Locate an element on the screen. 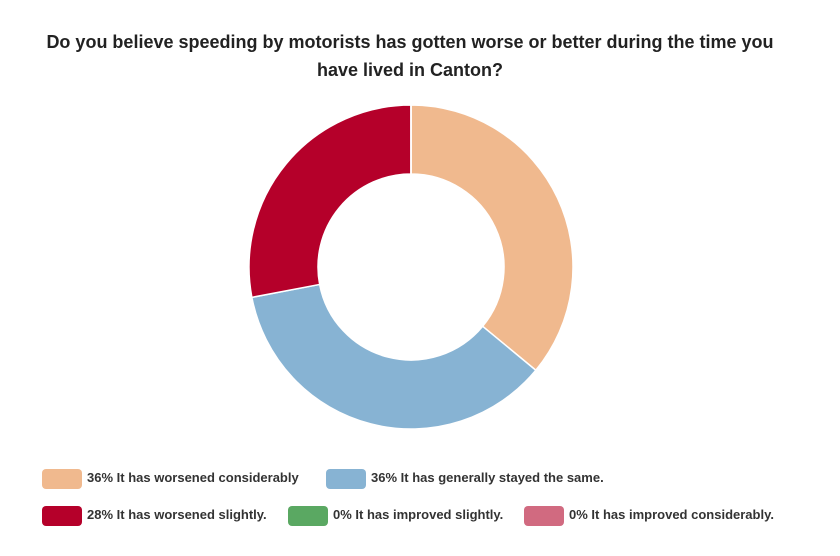 This screenshot has width=840, height=556. legend-name: It has generally stayed the same. is located at coordinates (502, 477).